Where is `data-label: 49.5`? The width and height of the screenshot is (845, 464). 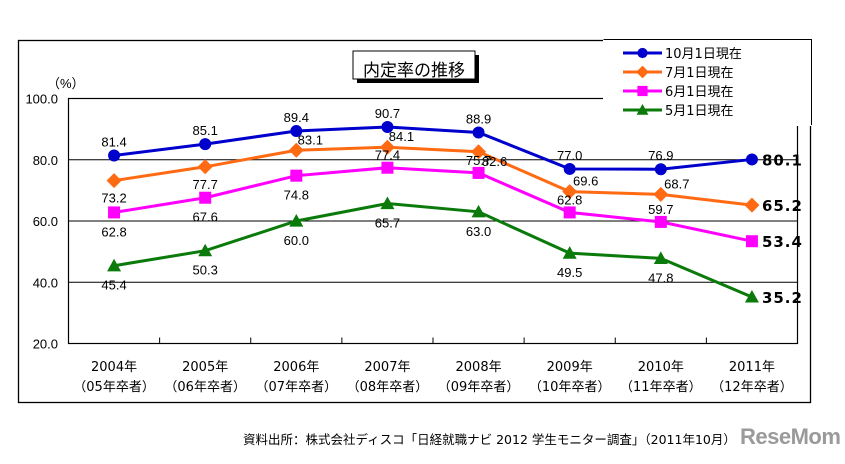 data-label: 49.5 is located at coordinates (569, 272).